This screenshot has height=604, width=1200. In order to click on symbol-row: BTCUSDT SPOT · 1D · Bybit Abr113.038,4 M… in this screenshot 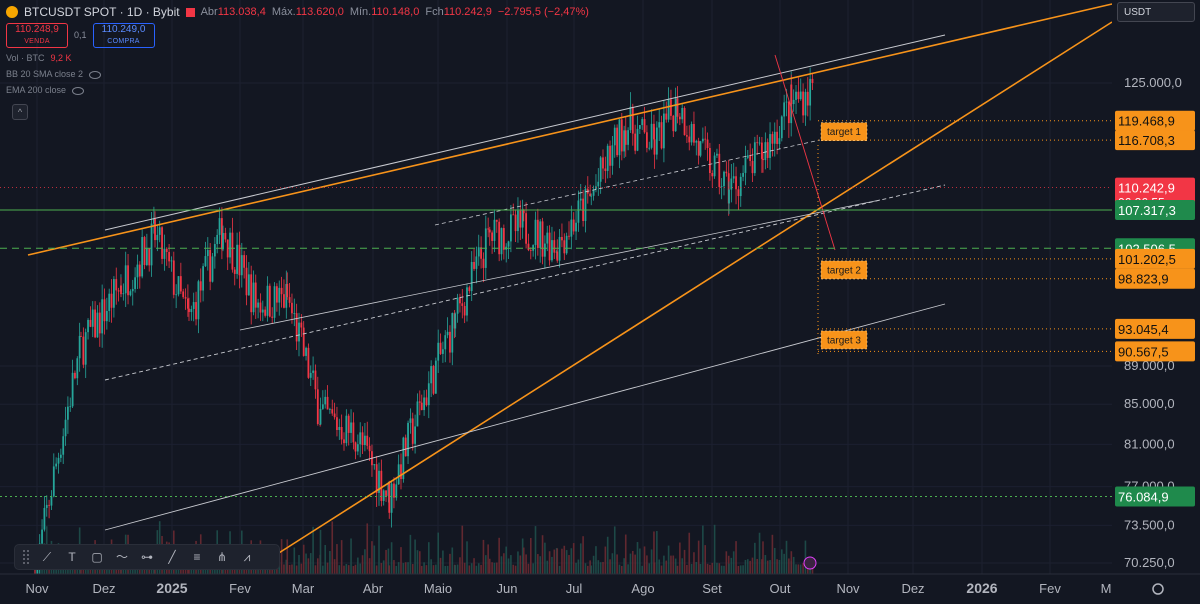, I will do `click(297, 12)`.